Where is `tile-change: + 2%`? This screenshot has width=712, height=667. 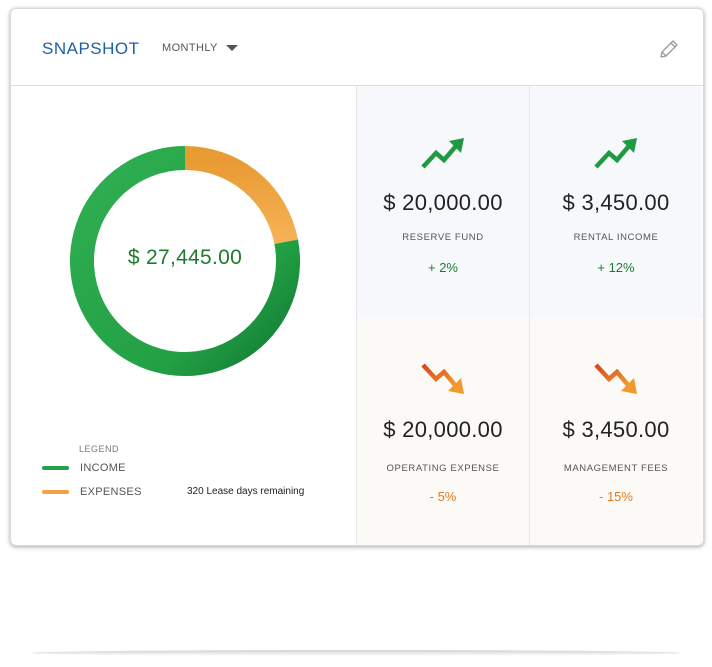
tile-change: + 2% is located at coordinates (443, 267).